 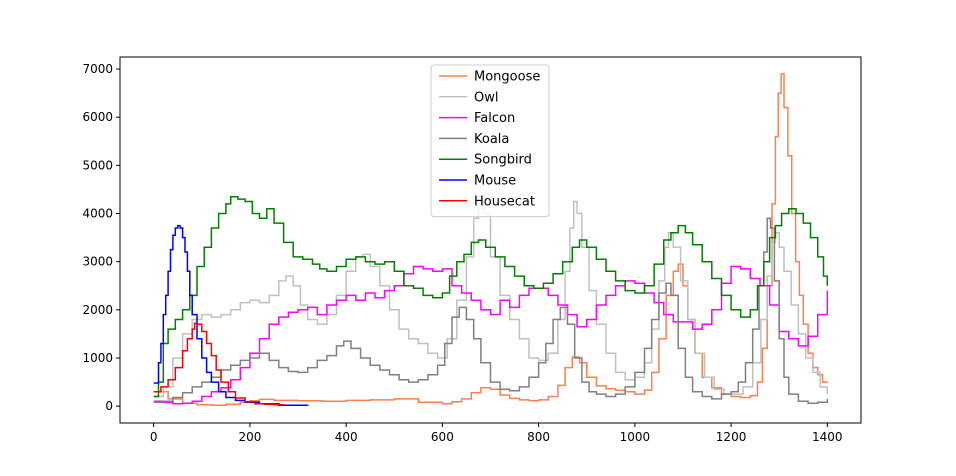 I want to click on x-tick-label: 400, so click(x=346, y=437).